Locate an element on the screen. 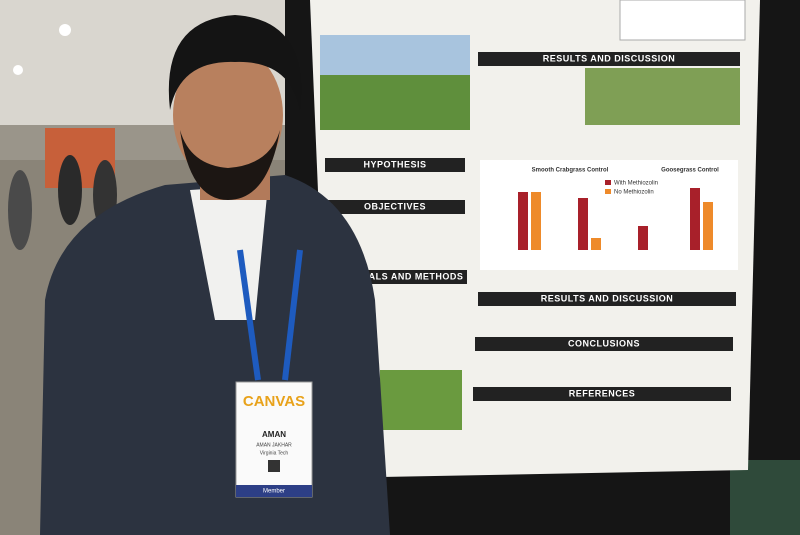 The width and height of the screenshot is (800, 535). section-title: RIALS AND METHODS is located at coordinates (411, 276).